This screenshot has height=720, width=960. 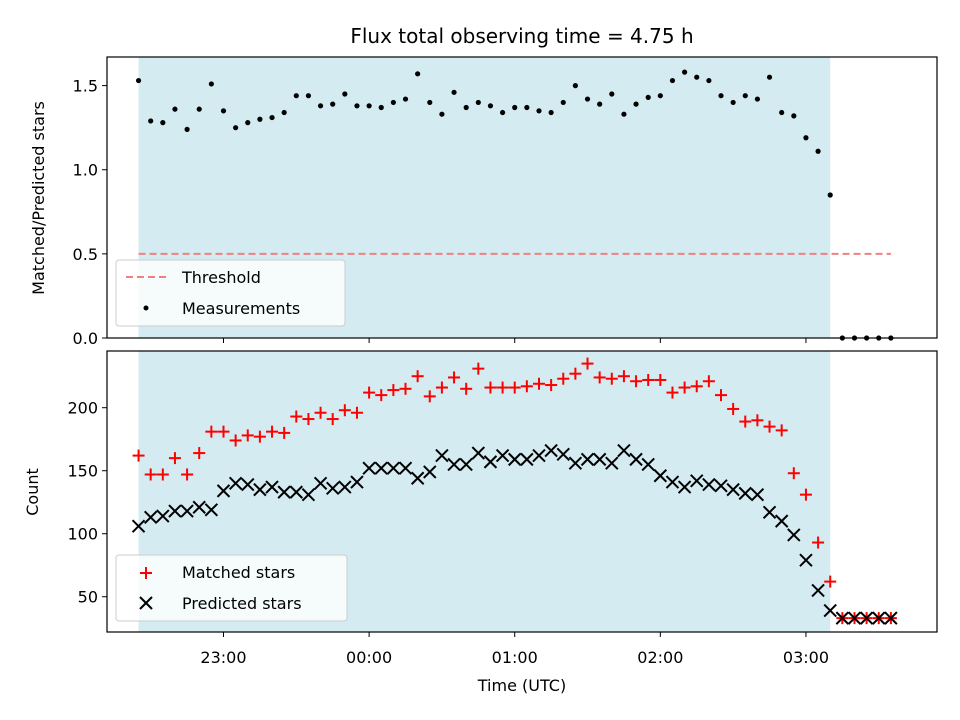 I want to click on x-tick-label: 03:00, so click(x=806, y=657).